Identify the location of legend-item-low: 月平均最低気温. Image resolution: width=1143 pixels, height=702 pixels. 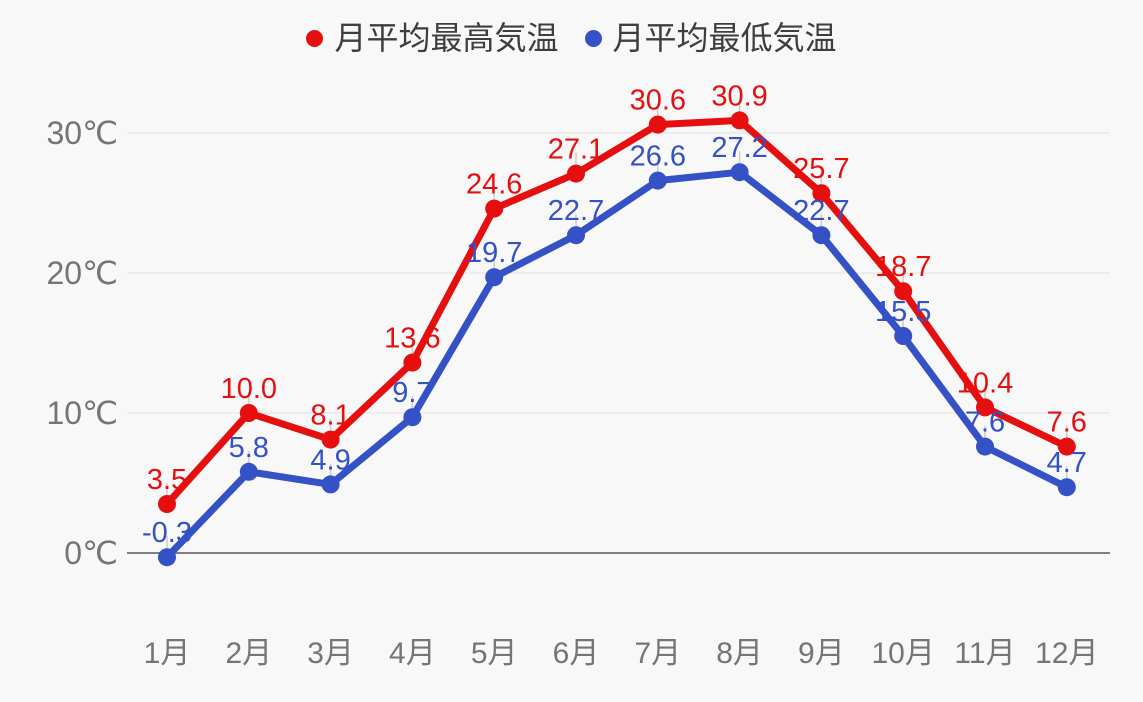
(710, 38).